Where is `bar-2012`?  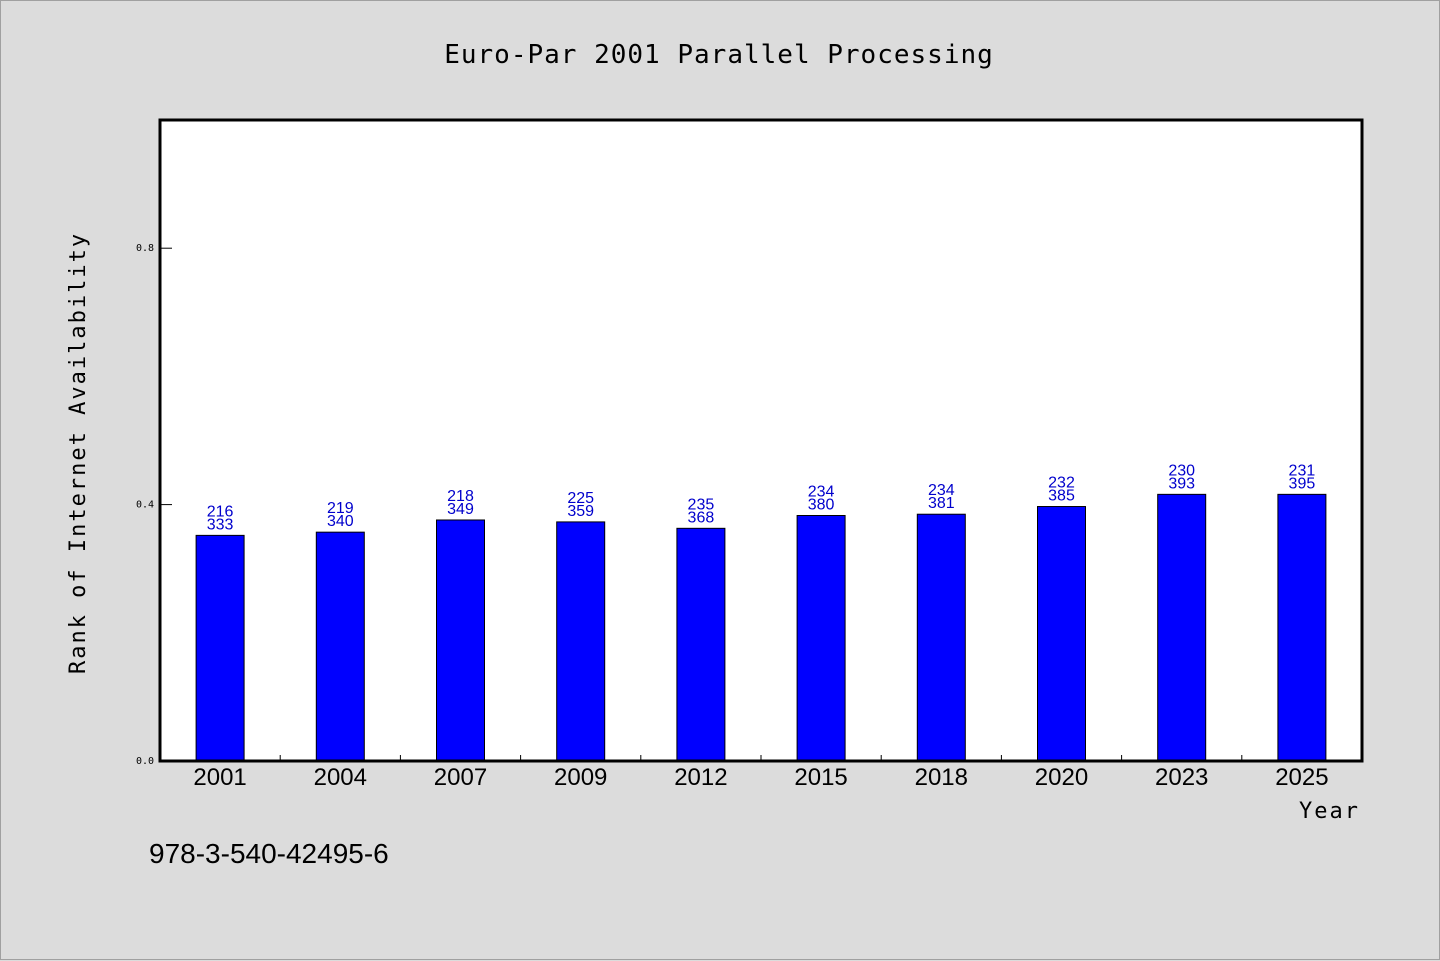
bar-2012 is located at coordinates (701, 644).